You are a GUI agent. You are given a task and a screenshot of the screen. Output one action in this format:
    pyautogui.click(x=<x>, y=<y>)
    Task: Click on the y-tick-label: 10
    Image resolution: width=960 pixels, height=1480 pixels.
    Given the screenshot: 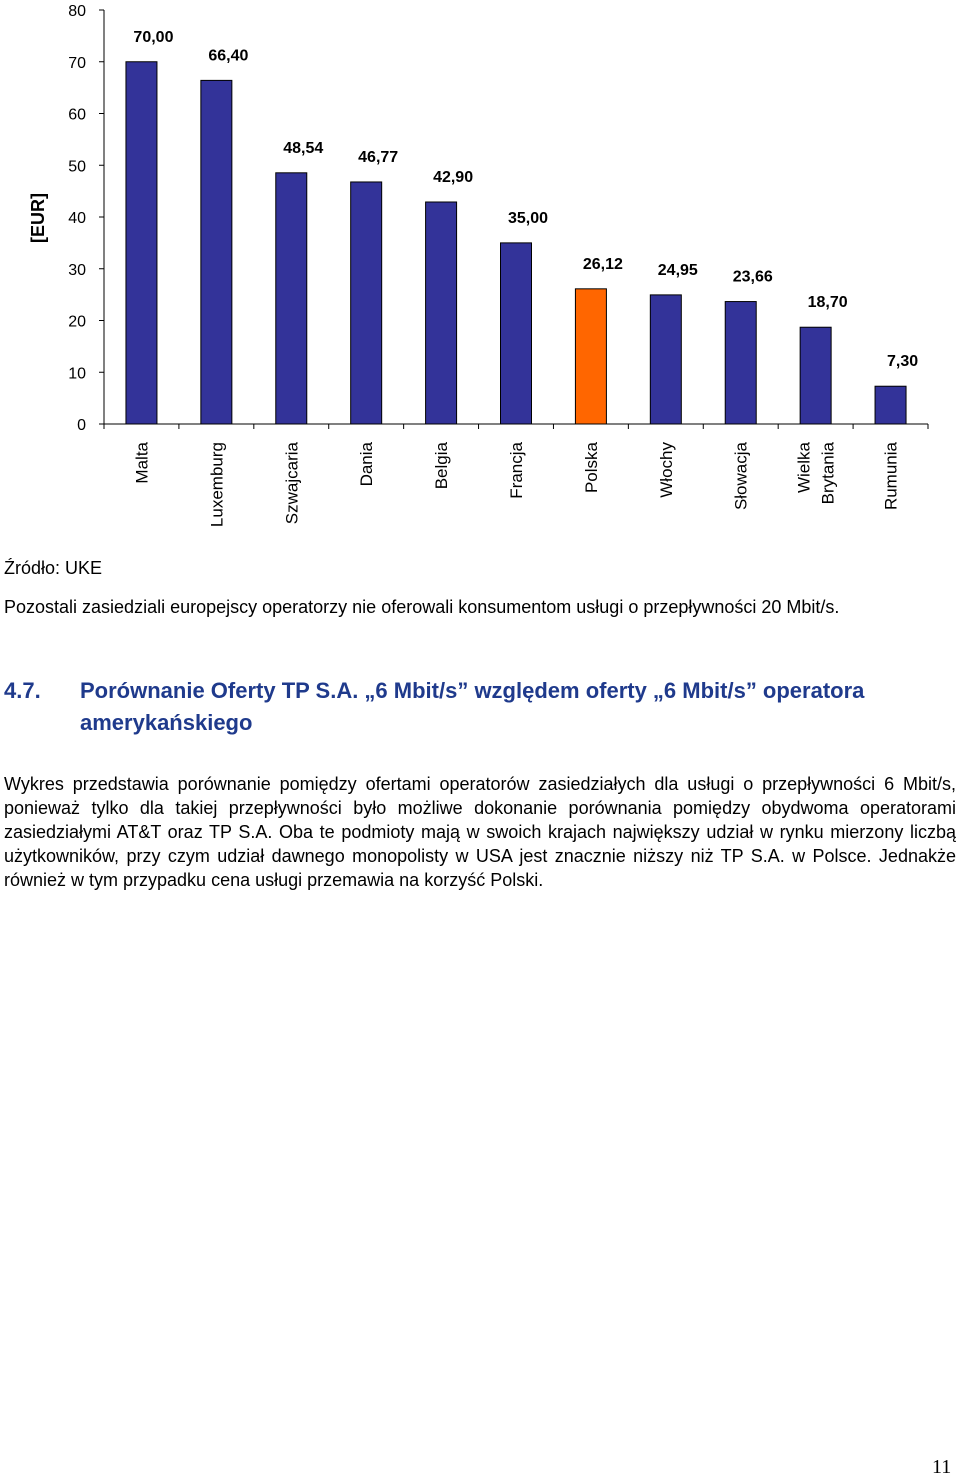 What is the action you would take?
    pyautogui.click(x=77, y=373)
    